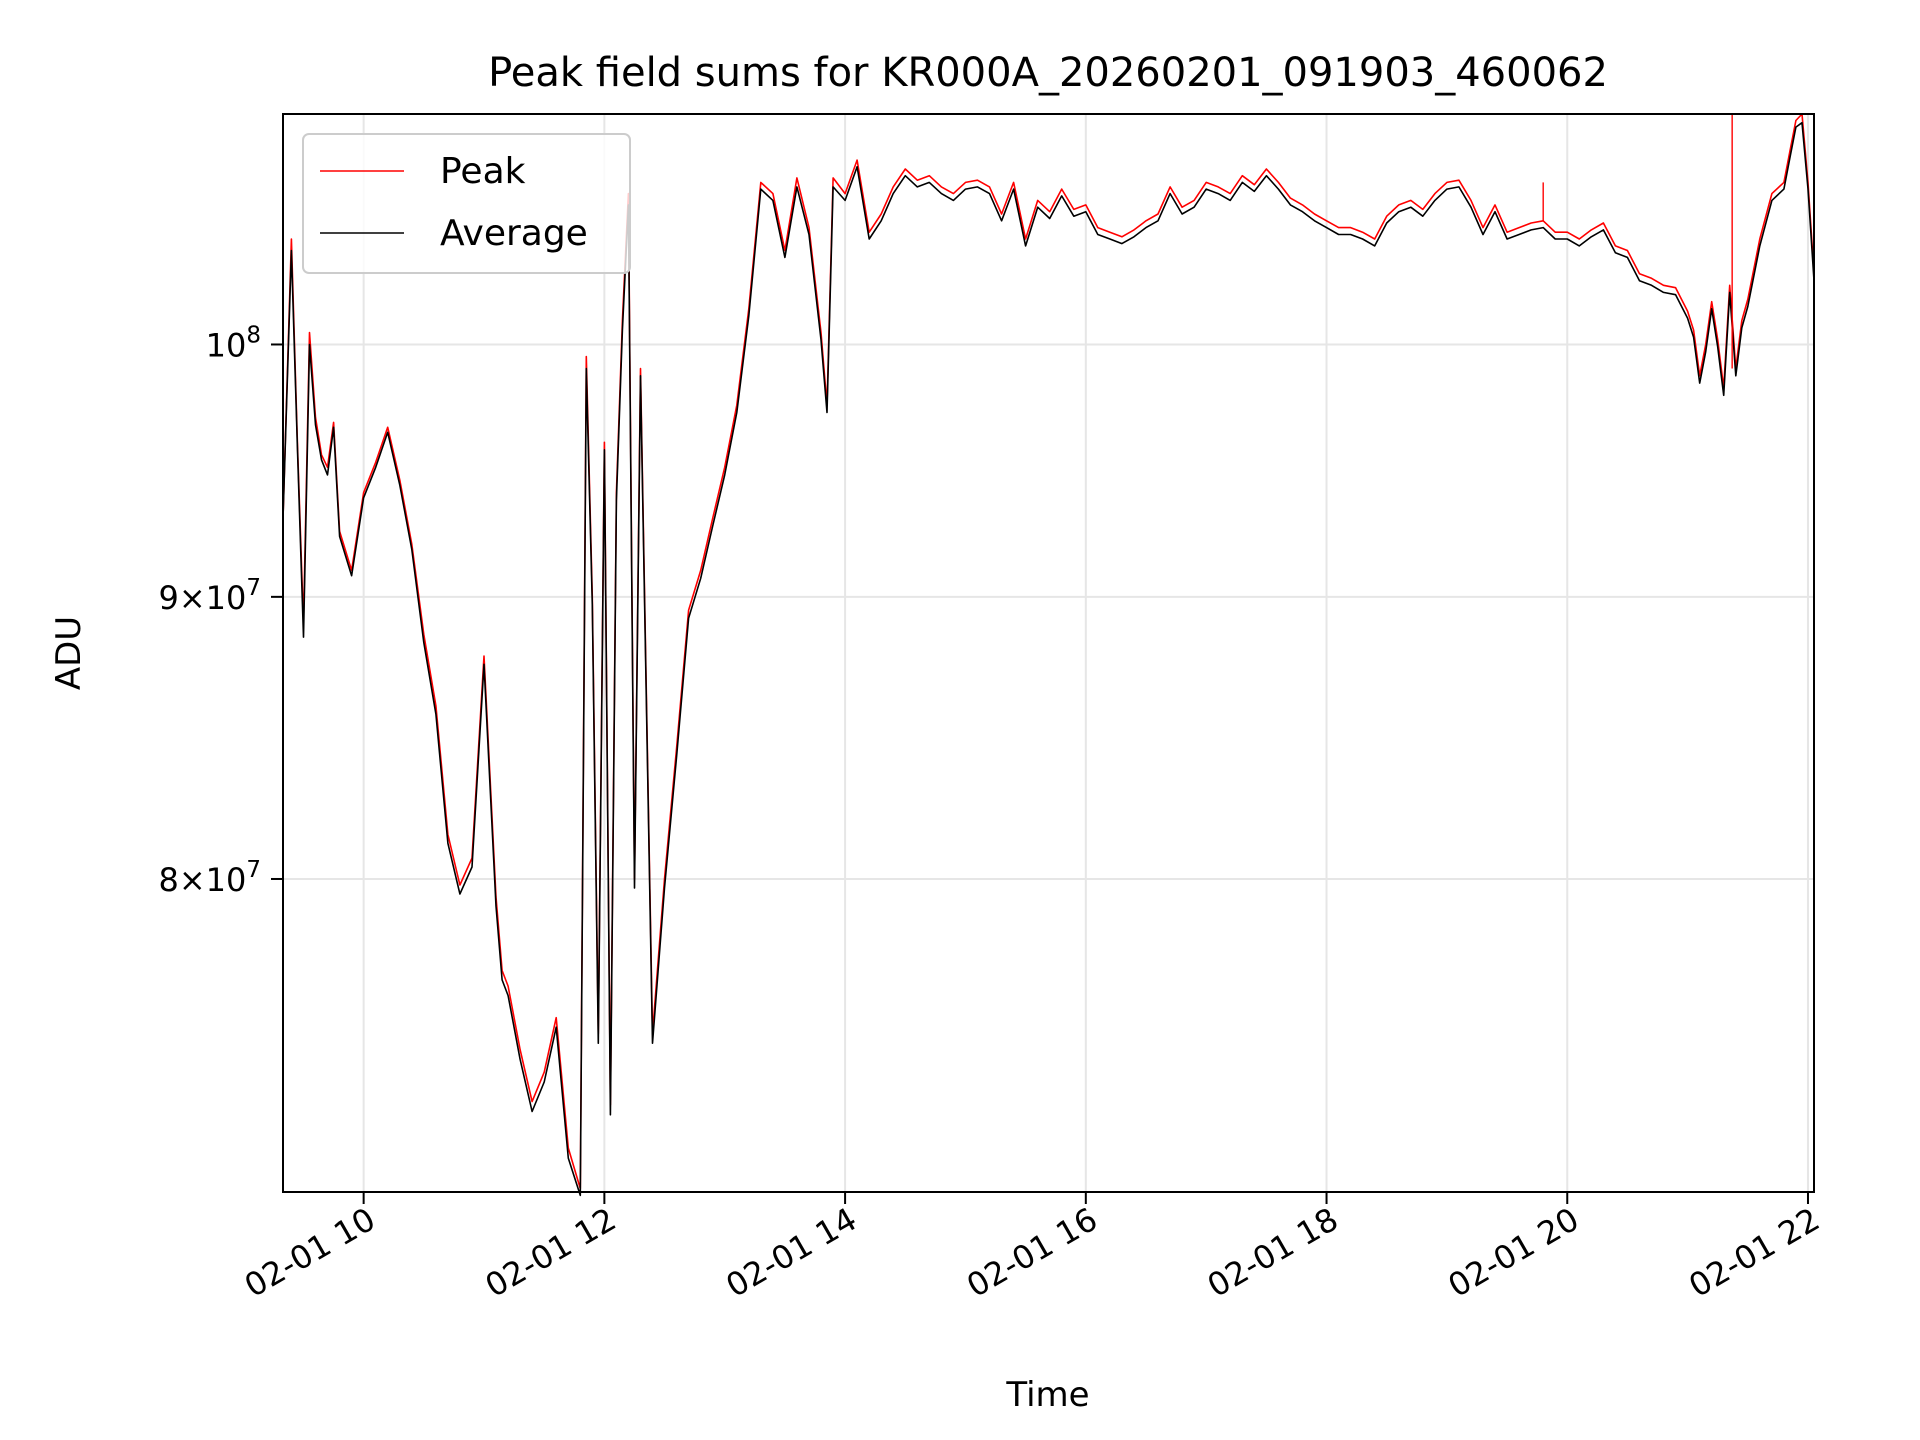 Image resolution: width=1920 pixels, height=1440 pixels. I want to click on y-tick-label: 108, so click(233, 343).